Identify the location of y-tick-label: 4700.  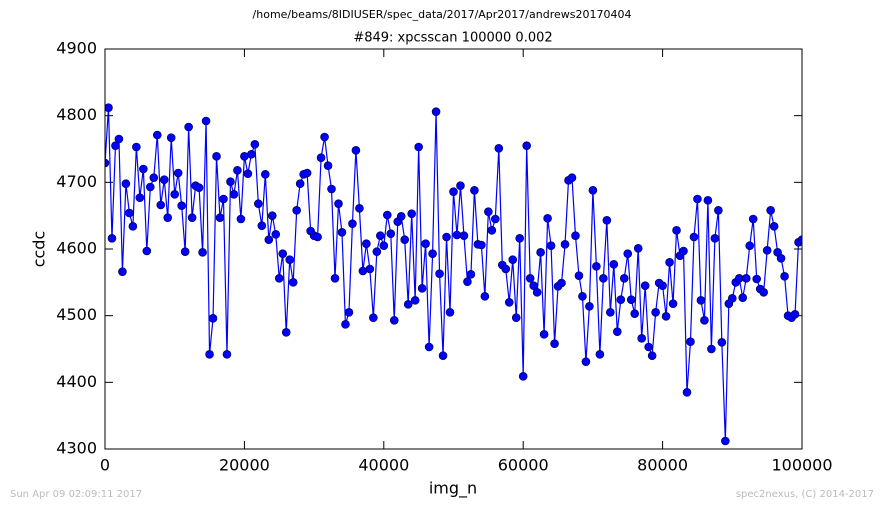
(76, 181).